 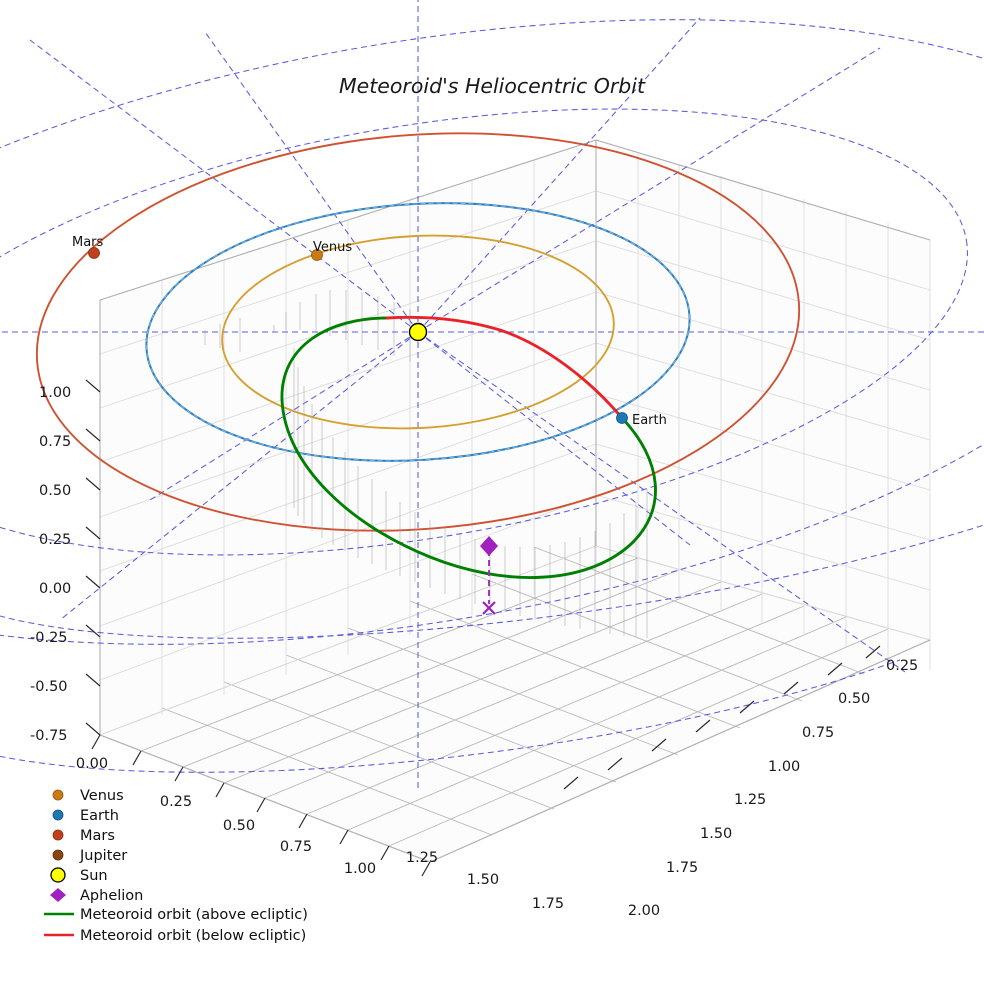 What do you see at coordinates (58, 895) in the screenshot?
I see `legend-aphelion-diamond-icon` at bounding box center [58, 895].